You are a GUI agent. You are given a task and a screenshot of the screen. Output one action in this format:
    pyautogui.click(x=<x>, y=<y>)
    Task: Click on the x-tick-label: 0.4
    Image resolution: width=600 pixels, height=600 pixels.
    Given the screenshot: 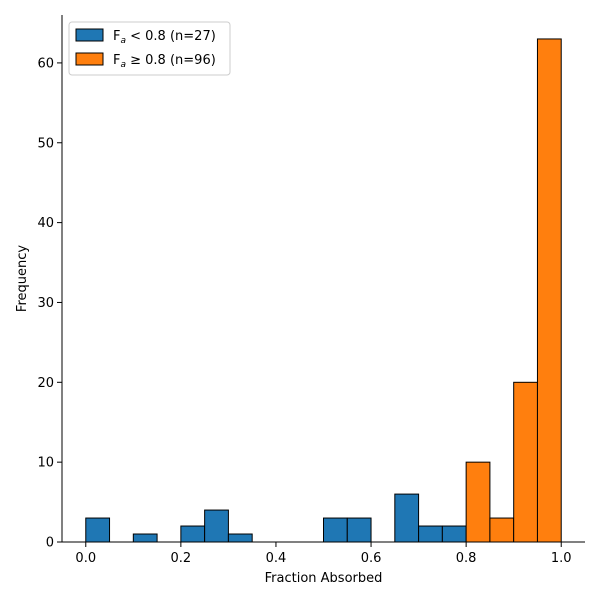 What is the action you would take?
    pyautogui.click(x=276, y=558)
    